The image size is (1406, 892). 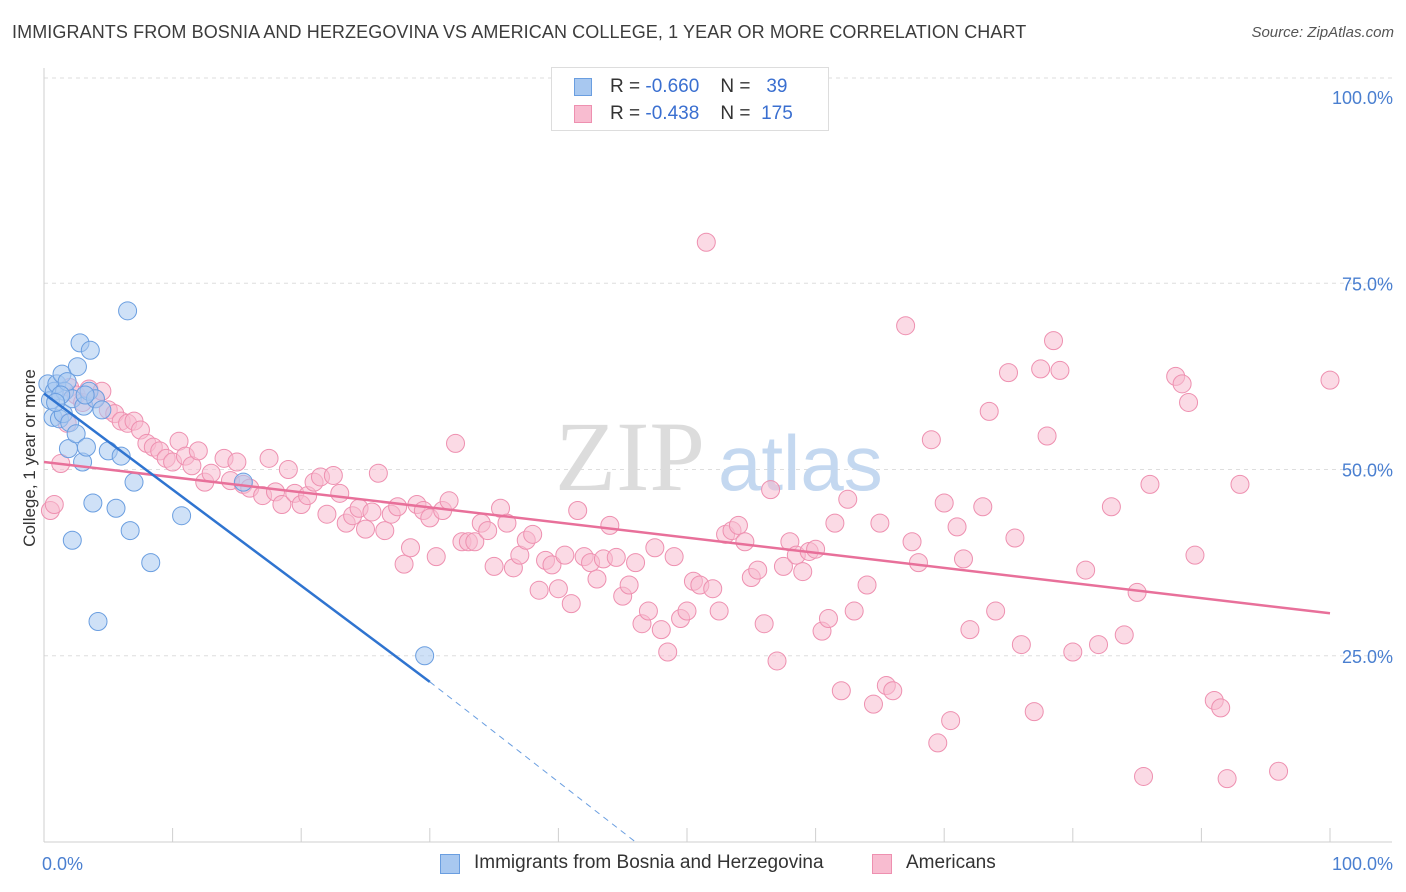 What do you see at coordinates (1367, 284) in the screenshot?
I see `y-tick-label: 75.0%` at bounding box center [1367, 284].